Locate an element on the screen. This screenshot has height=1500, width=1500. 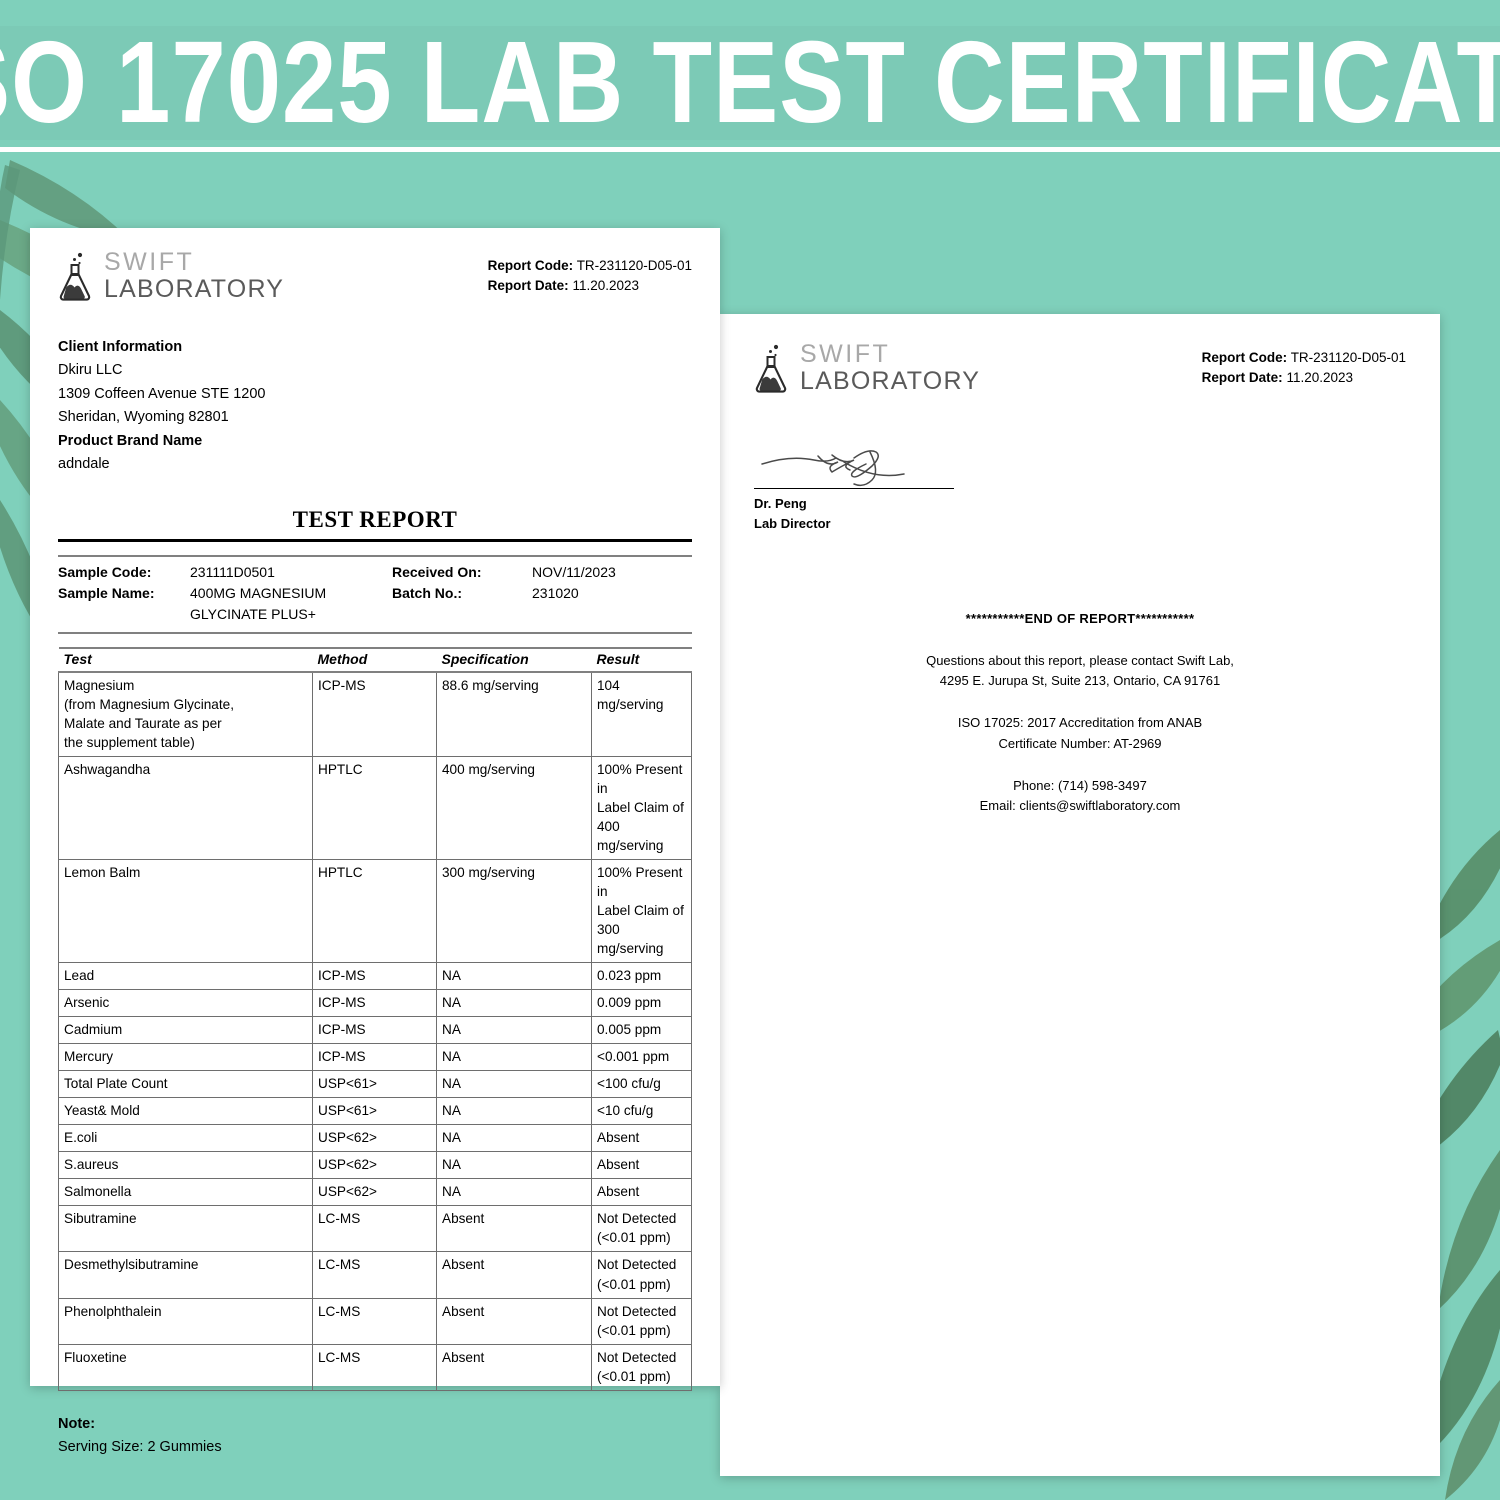
note-block: Note: Serving Size: 2 Gummies is located at coordinates (375, 1436).